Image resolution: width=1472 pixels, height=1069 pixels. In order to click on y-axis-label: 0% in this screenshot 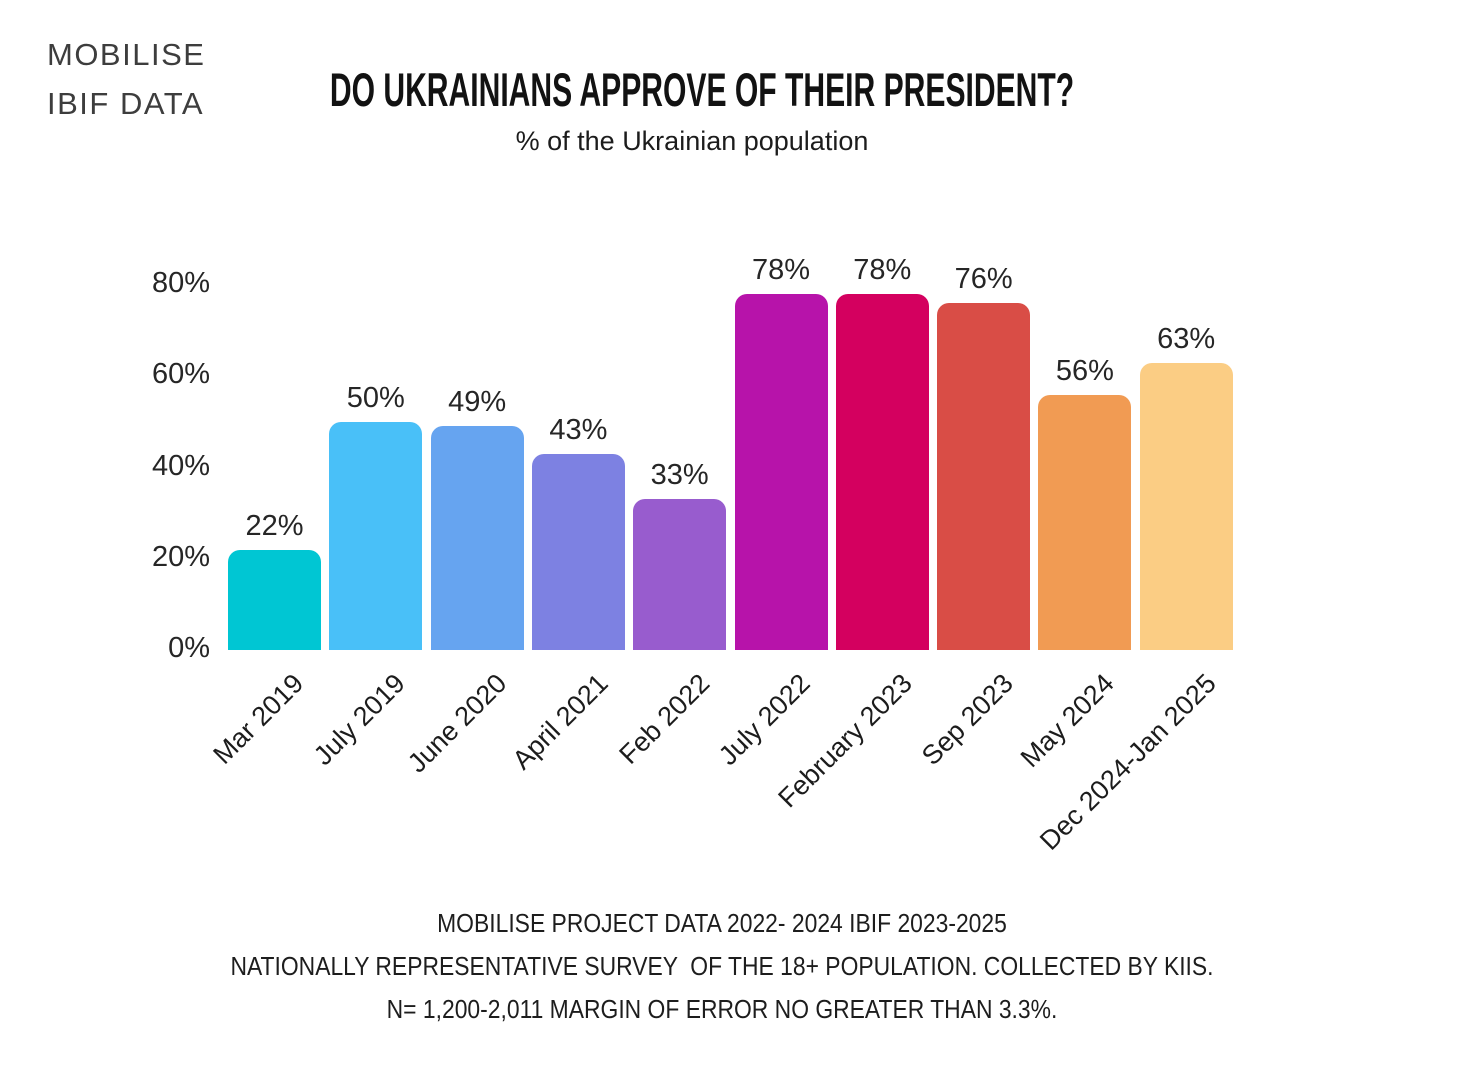, I will do `click(189, 648)`.